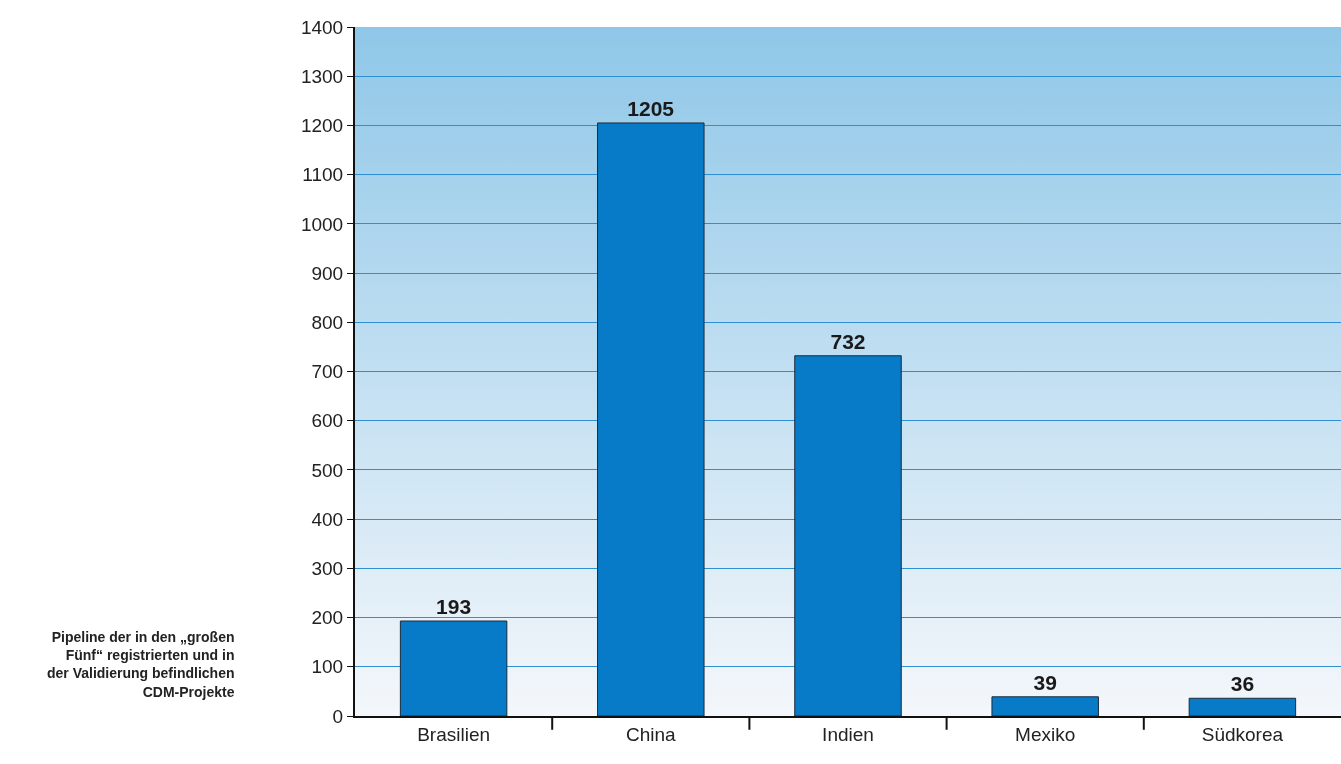 Image resolution: width=1341 pixels, height=764 pixels. I want to click on data-label: 732, so click(848, 341).